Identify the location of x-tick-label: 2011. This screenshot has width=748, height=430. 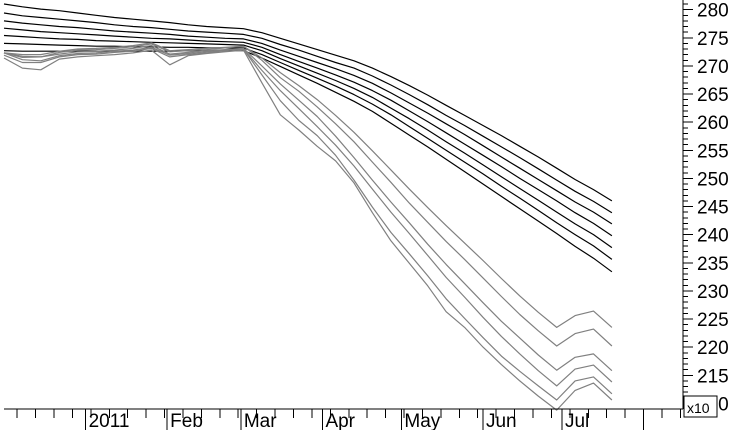
(109, 420).